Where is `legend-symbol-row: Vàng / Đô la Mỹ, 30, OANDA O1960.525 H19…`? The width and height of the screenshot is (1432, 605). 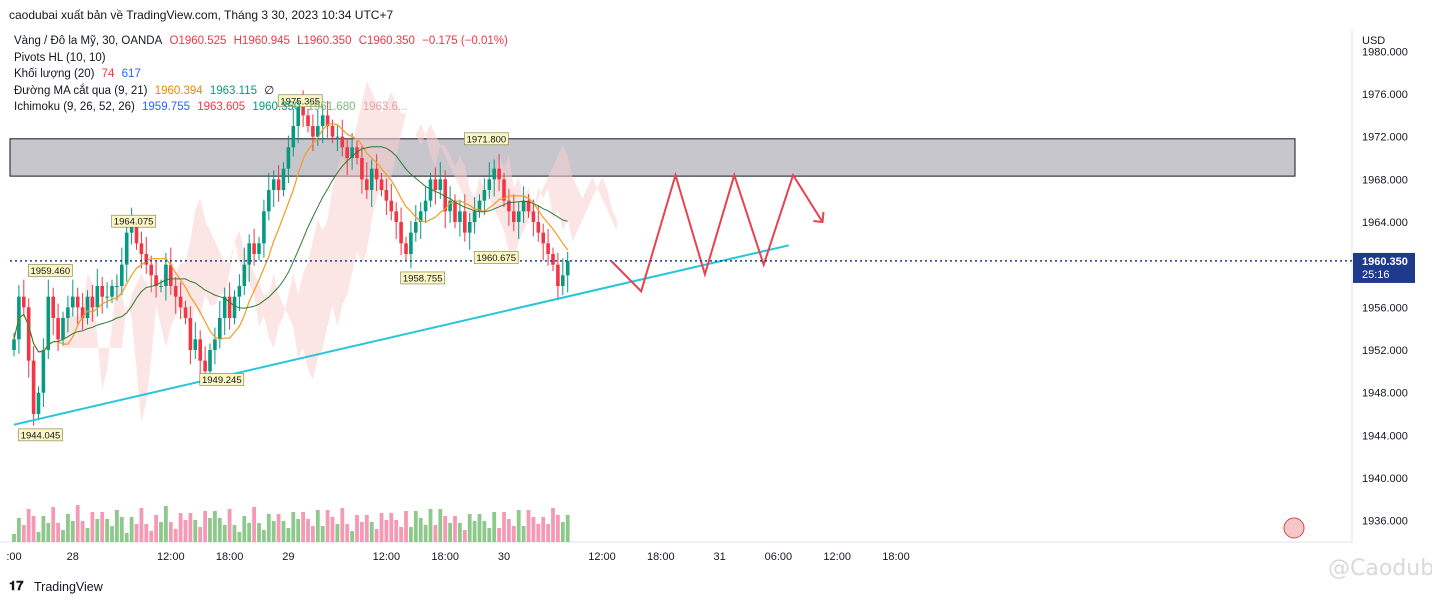 legend-symbol-row: Vàng / Đô la Mỹ, 30, OANDA O1960.525 H19… is located at coordinates (263, 41).